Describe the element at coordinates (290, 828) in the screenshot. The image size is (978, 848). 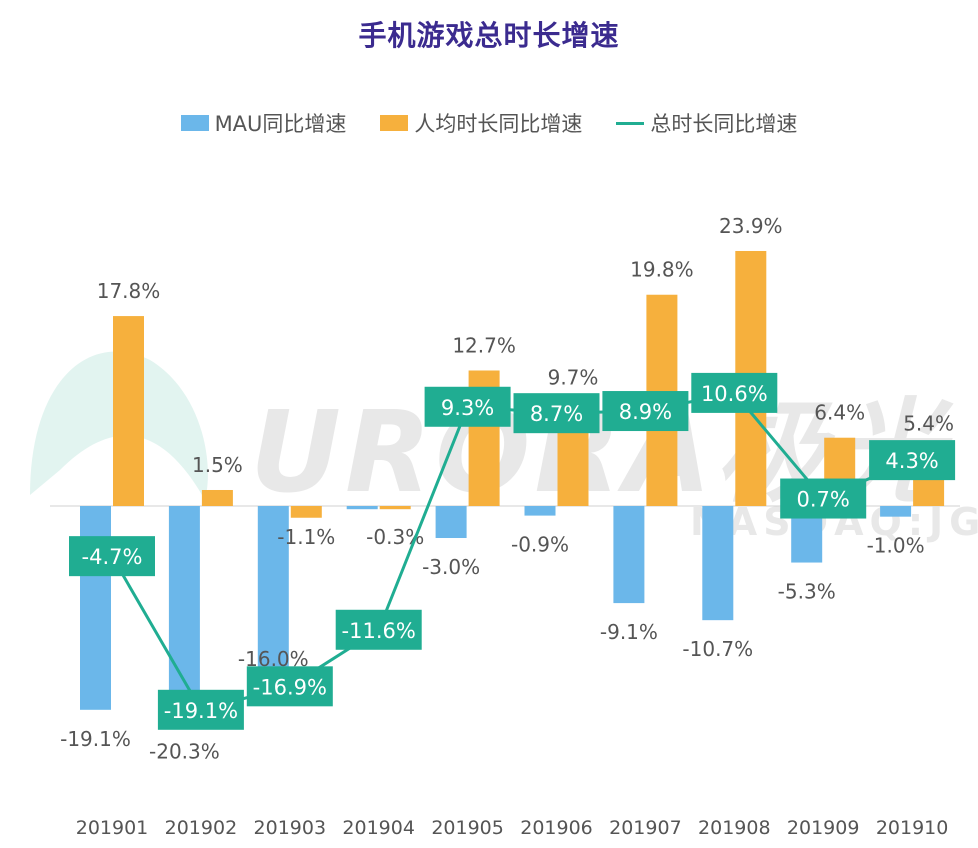
I see `x-tick-label-201903: 201903` at that location.